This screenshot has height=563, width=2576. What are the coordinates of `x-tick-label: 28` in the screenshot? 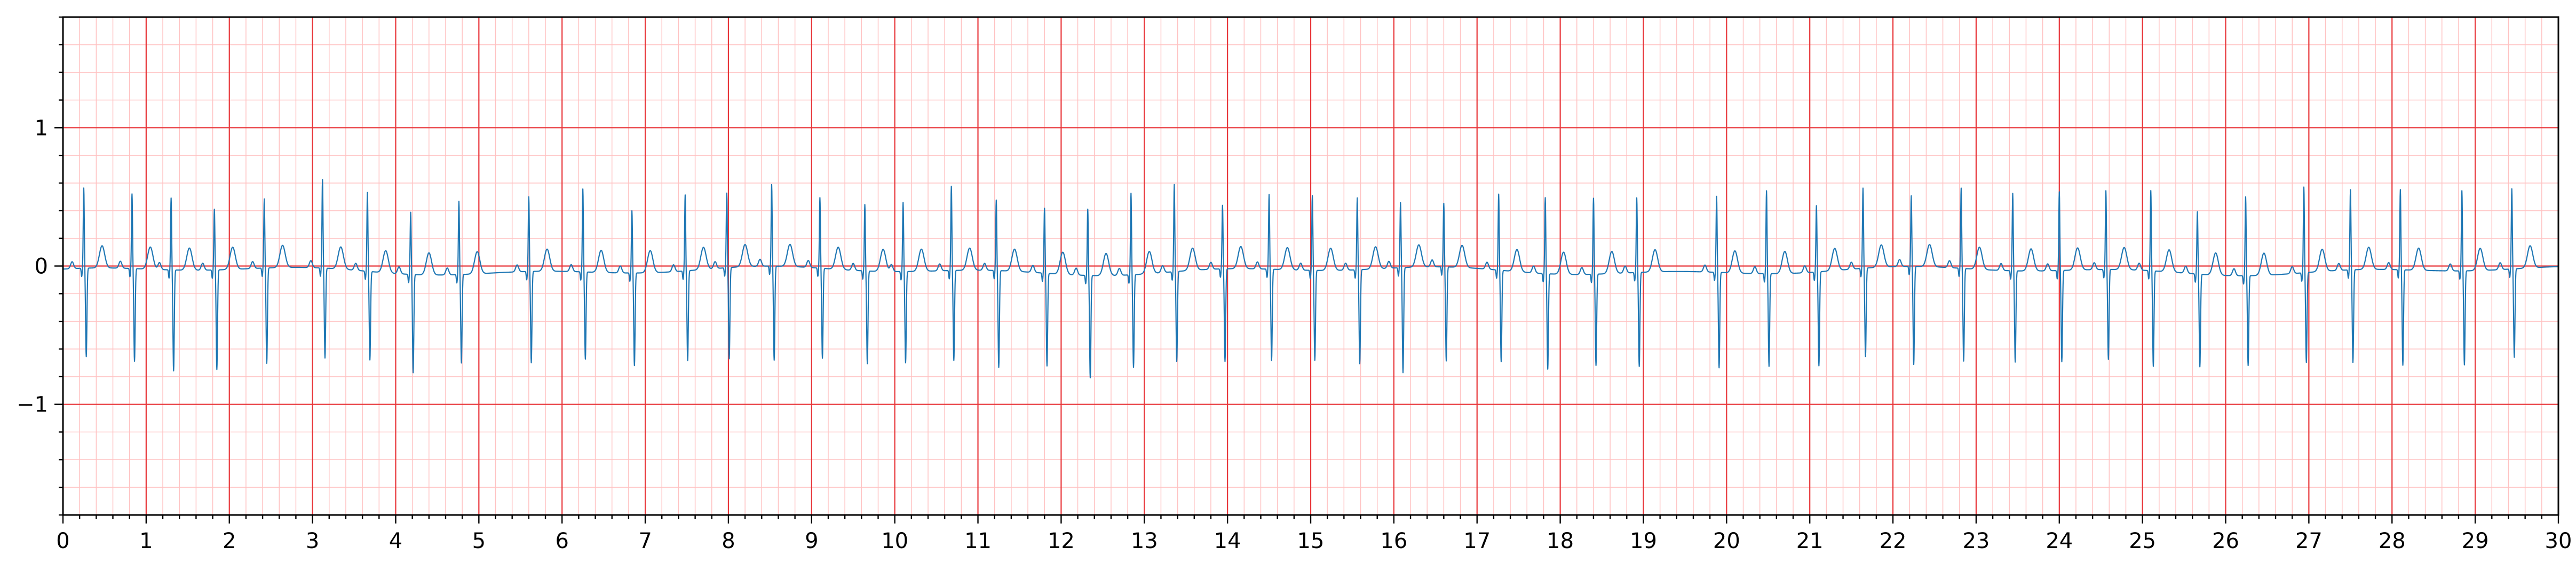 It's located at (2392, 541).